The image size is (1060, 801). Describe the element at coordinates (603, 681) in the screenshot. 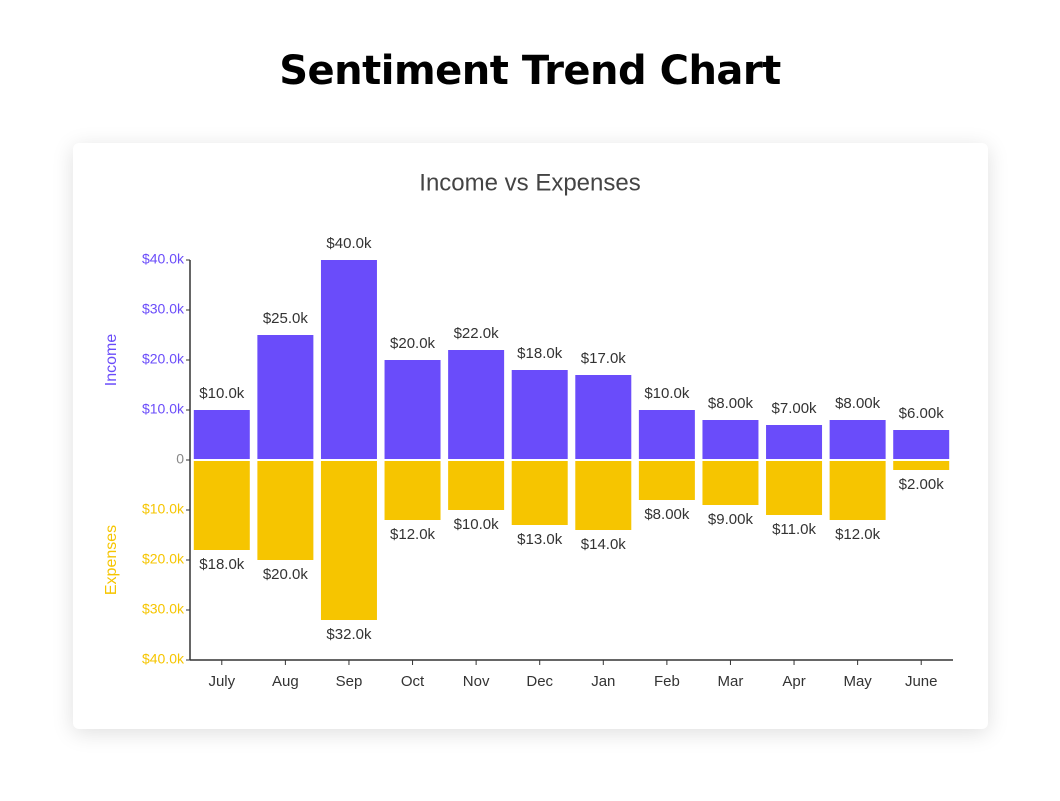

I see `x-tick-label: Jan` at that location.